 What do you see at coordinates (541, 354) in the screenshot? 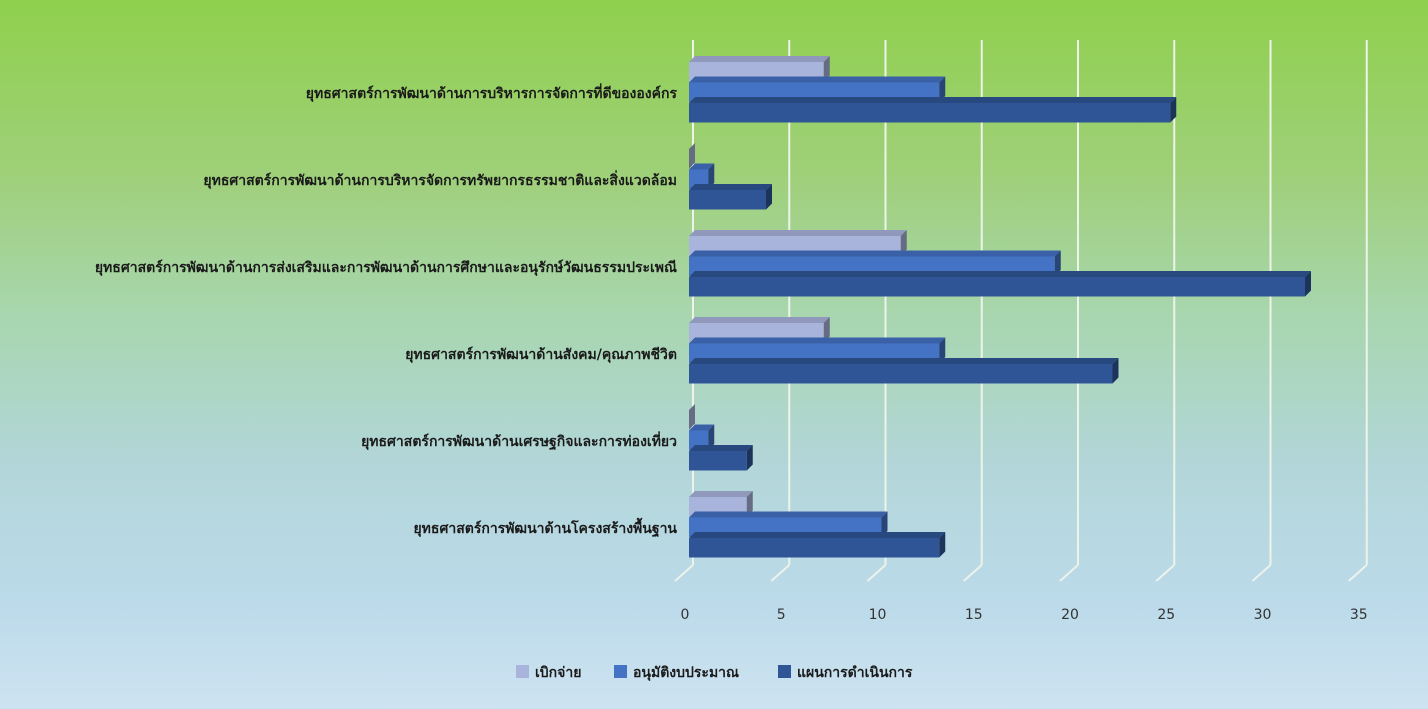
I see `category-label: ยุทธศาสตร์การพัฒนาด้านสังคม/คุณภาพชีวิต` at bounding box center [541, 354].